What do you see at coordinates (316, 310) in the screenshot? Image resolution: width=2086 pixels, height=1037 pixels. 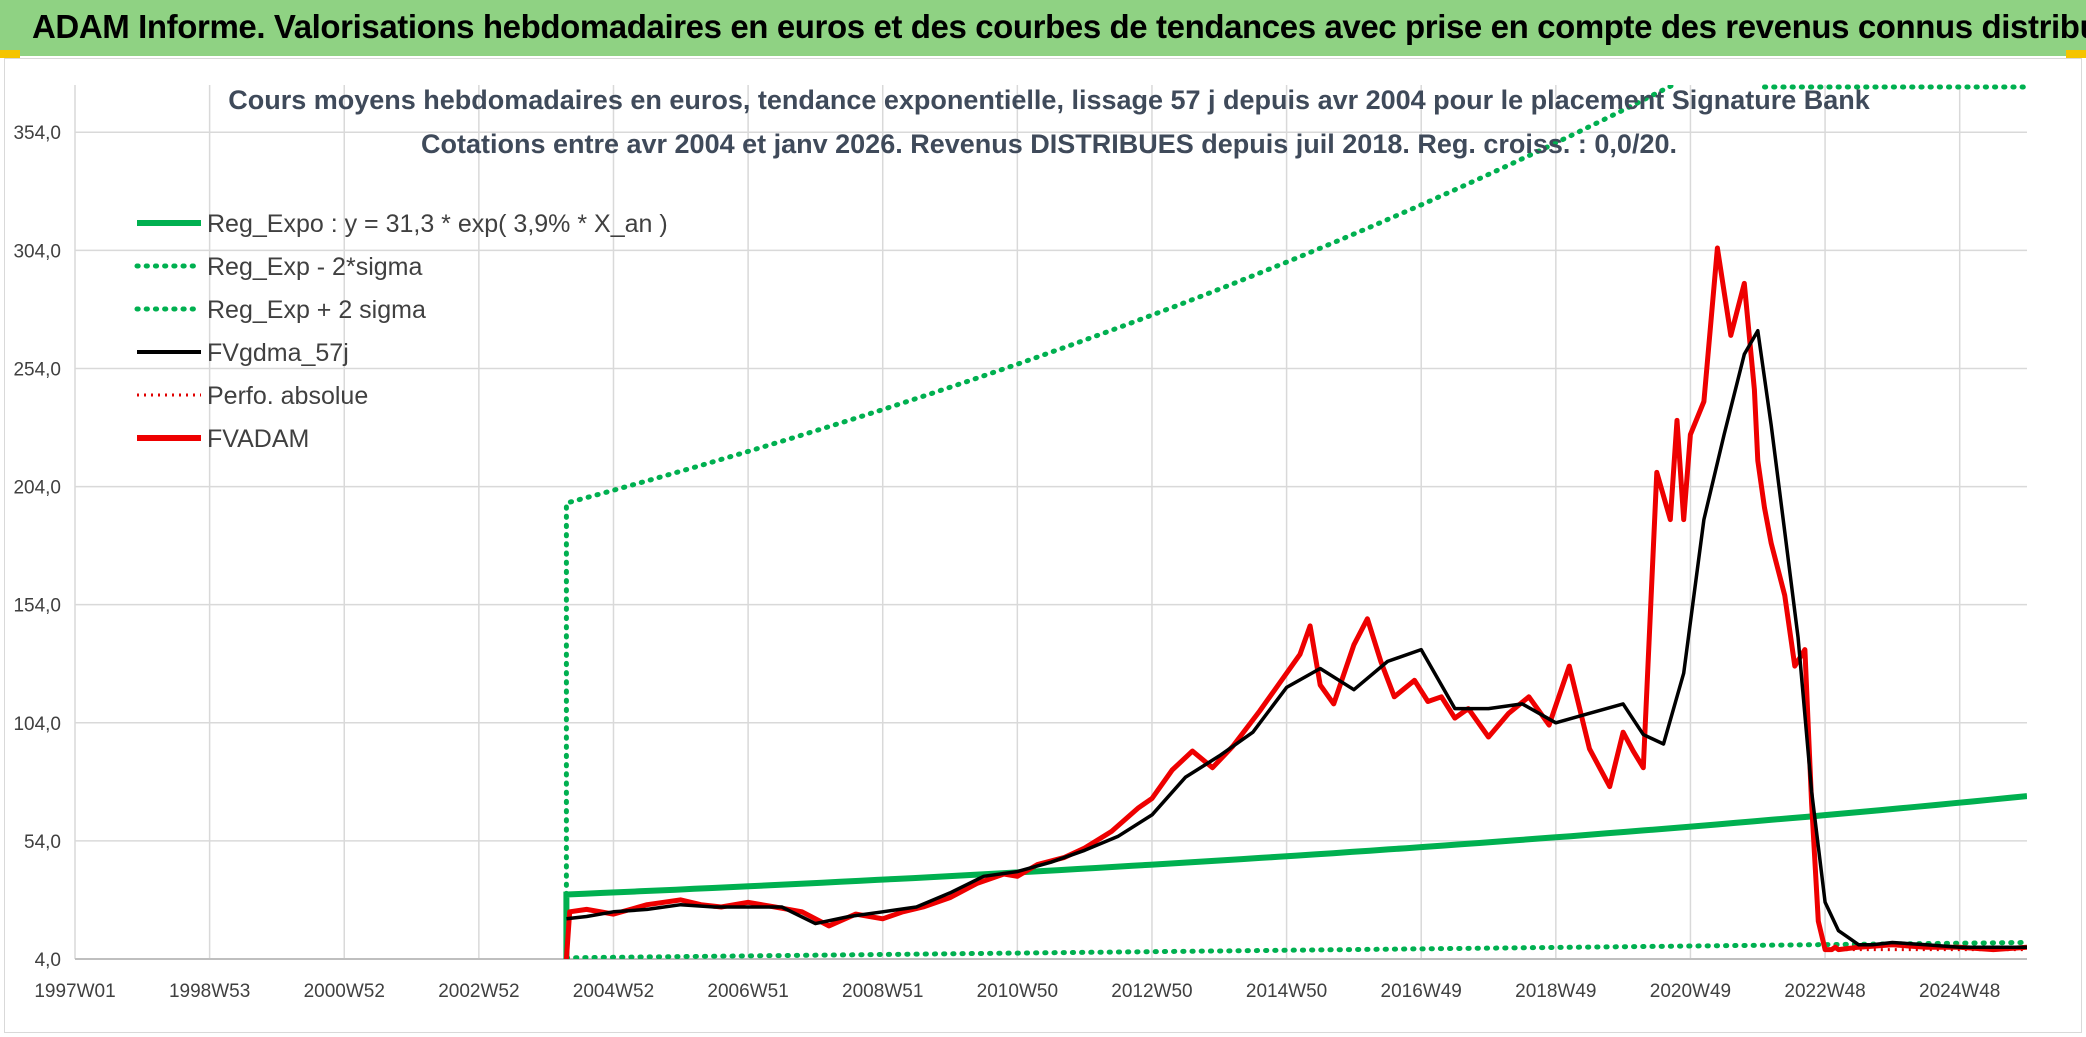 I see `legend-label: Reg_Exp + 2 sigma` at bounding box center [316, 310].